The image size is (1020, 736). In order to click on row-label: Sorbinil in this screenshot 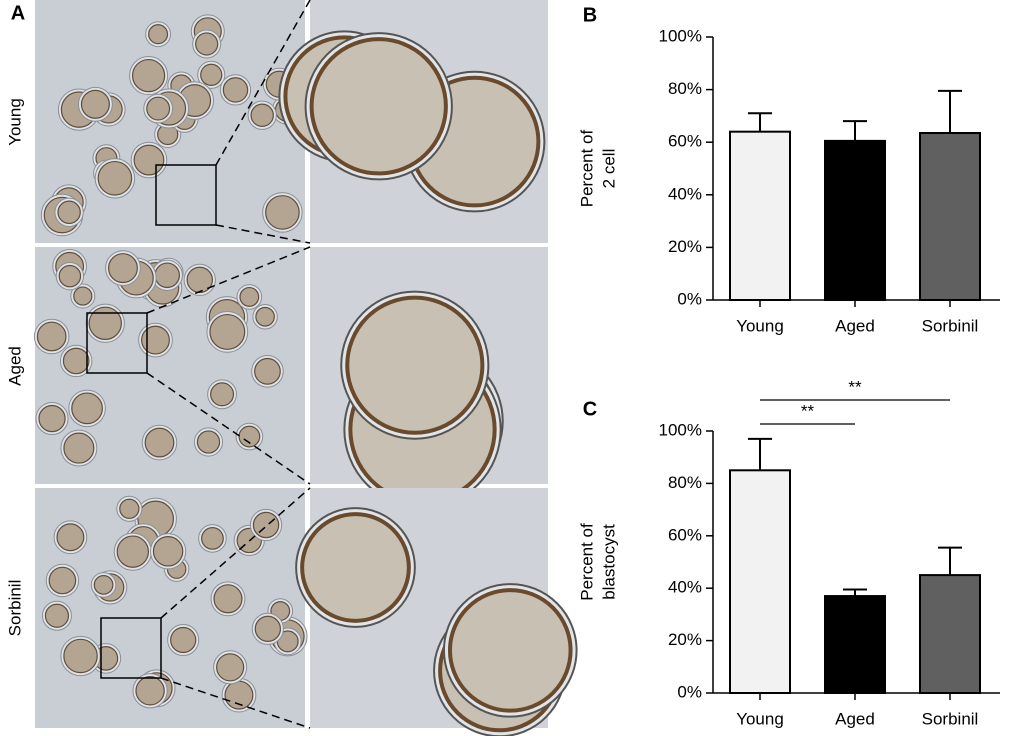, I will do `click(14, 608)`.